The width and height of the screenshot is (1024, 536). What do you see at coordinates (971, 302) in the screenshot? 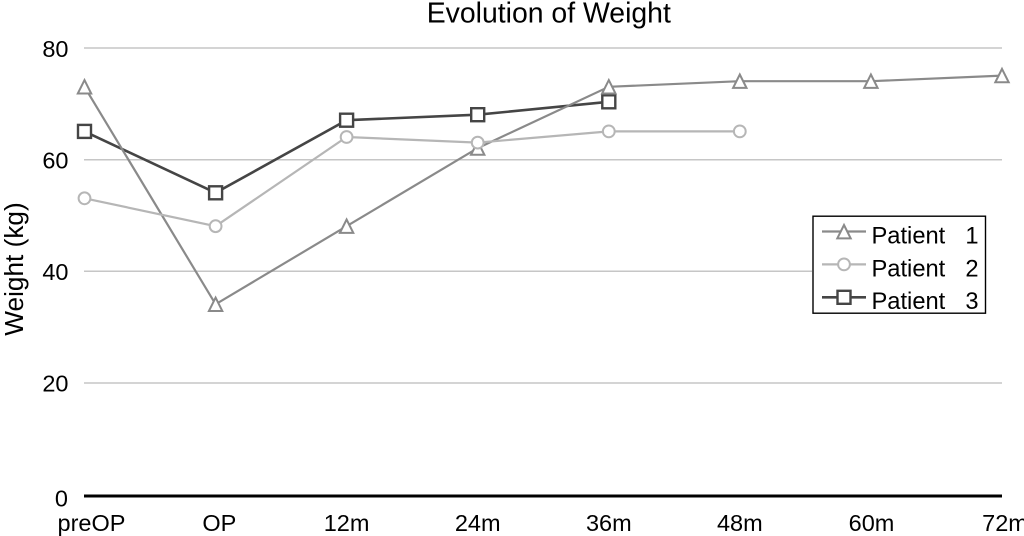
I see `svg-text: 3` at bounding box center [971, 302].